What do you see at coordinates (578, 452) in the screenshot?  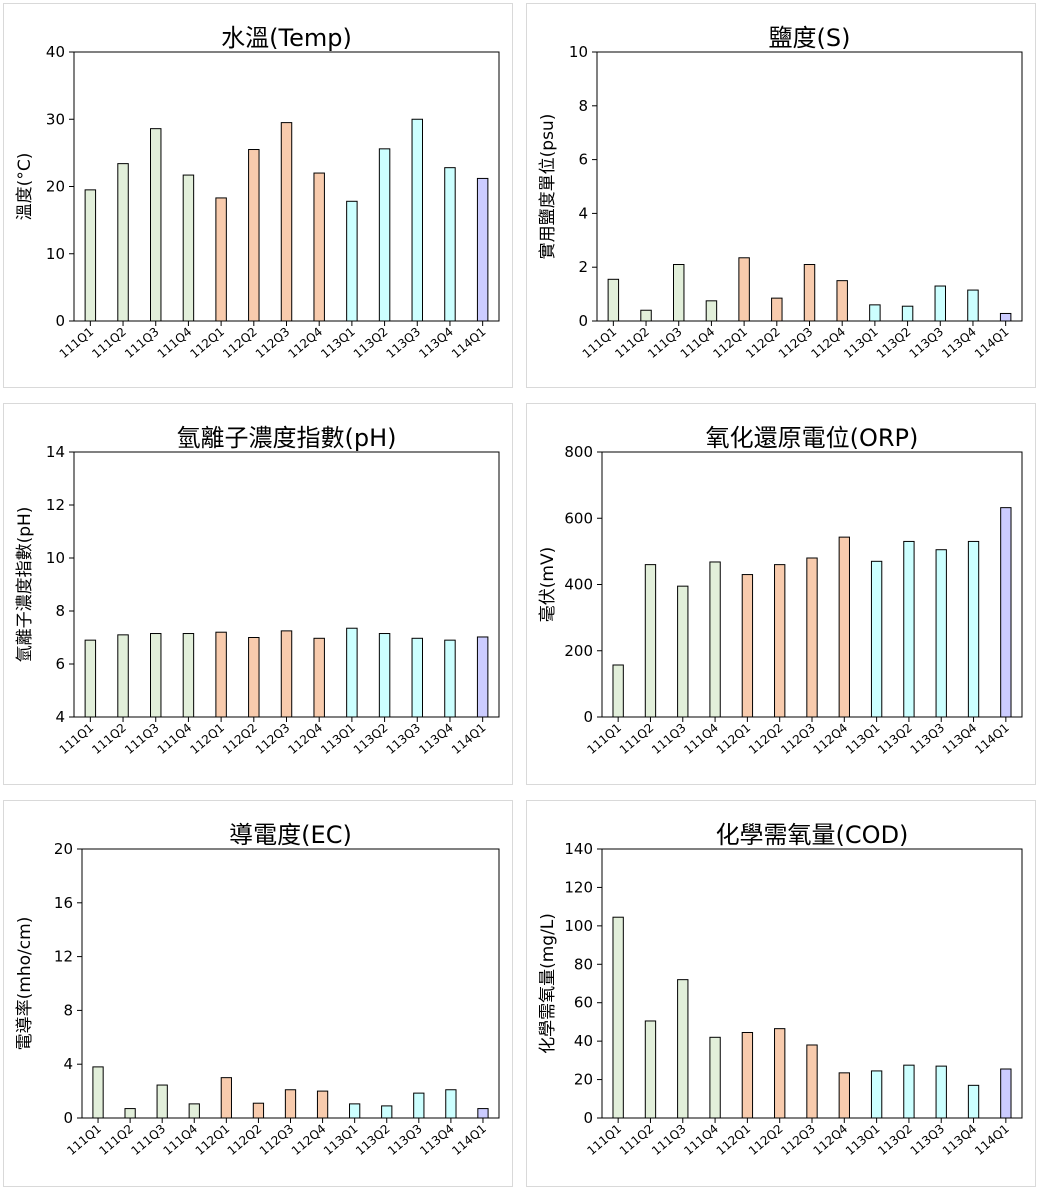 I see `y-tick-label: 800` at bounding box center [578, 452].